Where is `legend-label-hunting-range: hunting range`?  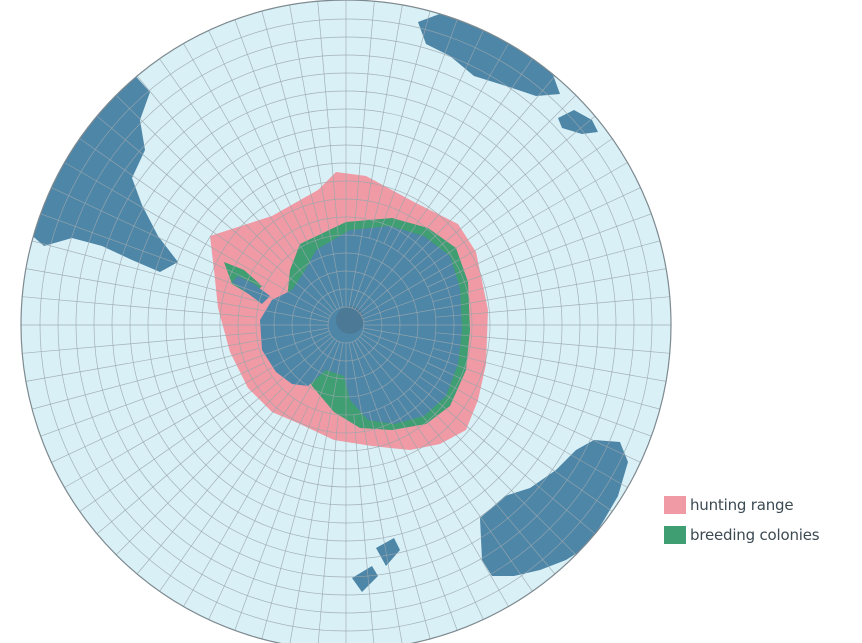
legend-label-hunting-range: hunting range is located at coordinates (742, 505).